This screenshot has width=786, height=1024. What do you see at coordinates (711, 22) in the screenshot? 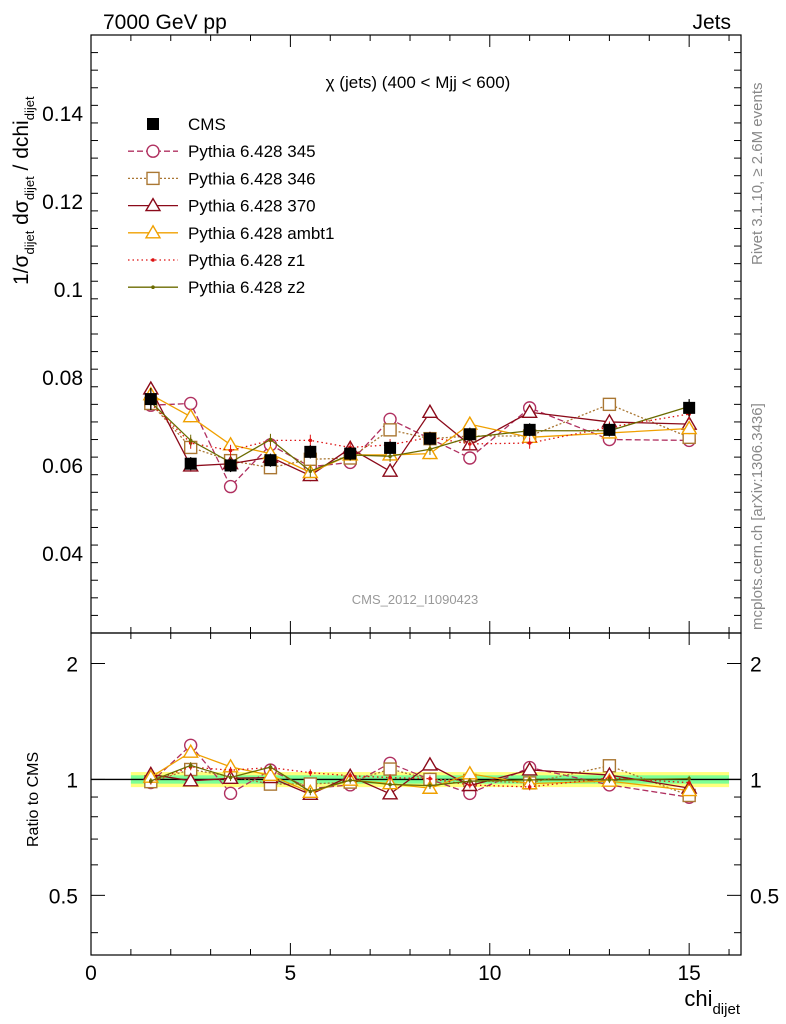
I see `process-label: Jets` at bounding box center [711, 22].